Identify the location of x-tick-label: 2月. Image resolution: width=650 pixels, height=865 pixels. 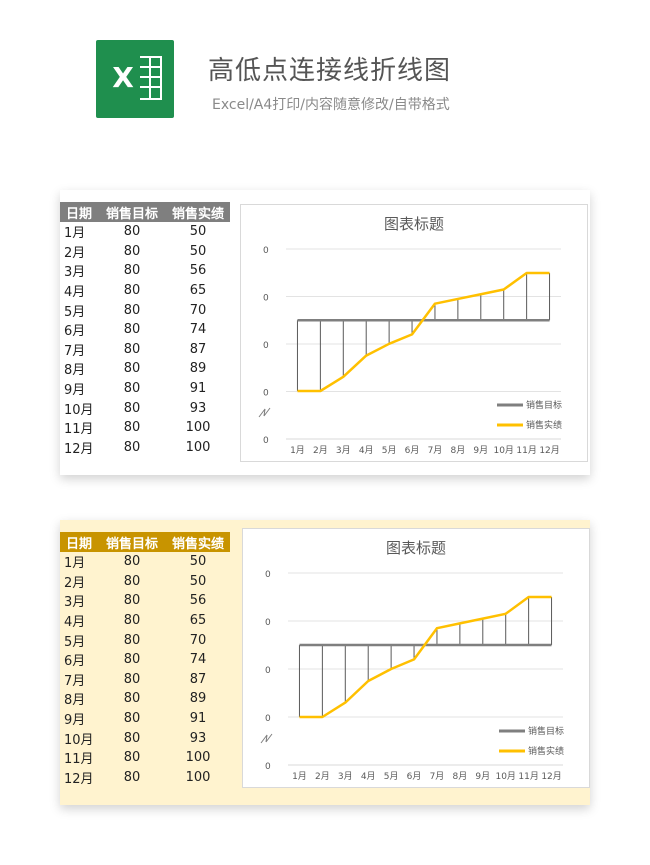
(322, 776).